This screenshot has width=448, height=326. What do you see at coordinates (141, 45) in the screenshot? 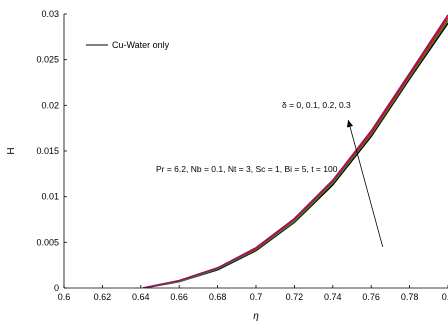
I see `legend-entry: Cu-Water only` at bounding box center [141, 45].